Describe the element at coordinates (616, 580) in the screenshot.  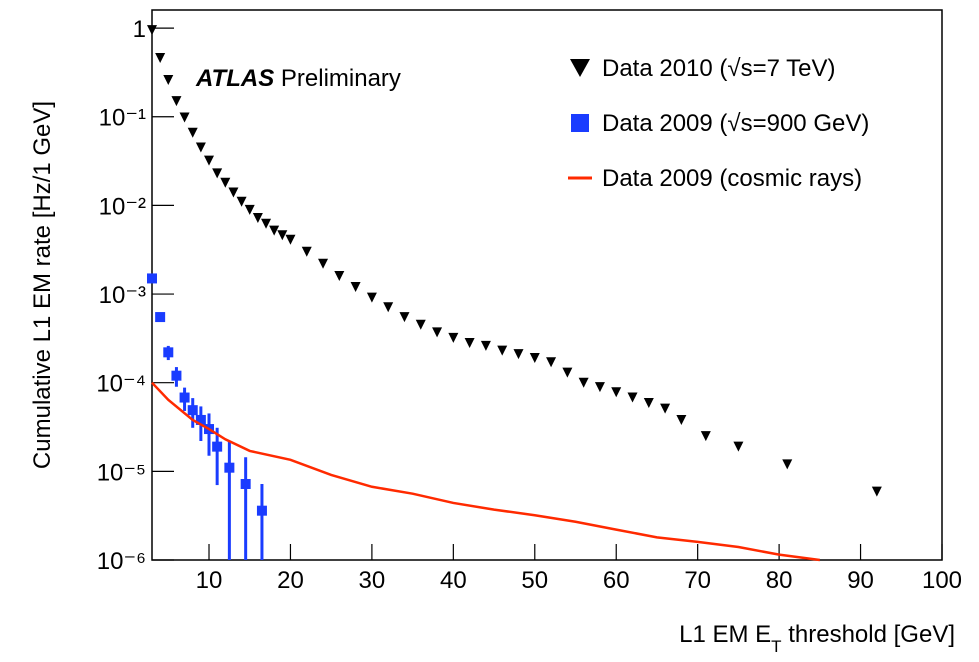
I see `x-tick-label: 60` at that location.